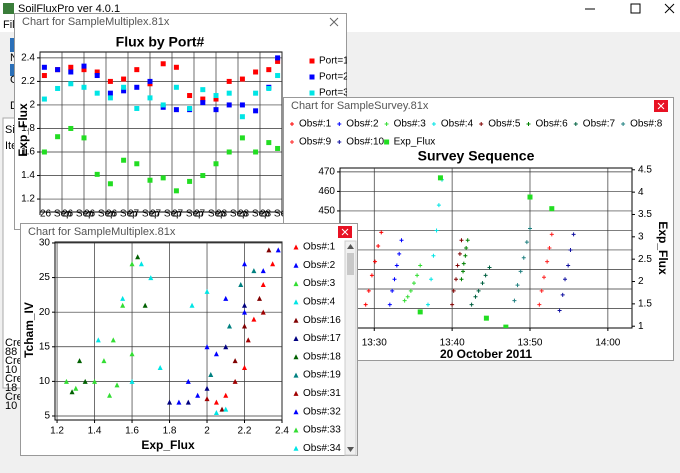  I want to click on legend-label: Obs#:18, so click(322, 356).